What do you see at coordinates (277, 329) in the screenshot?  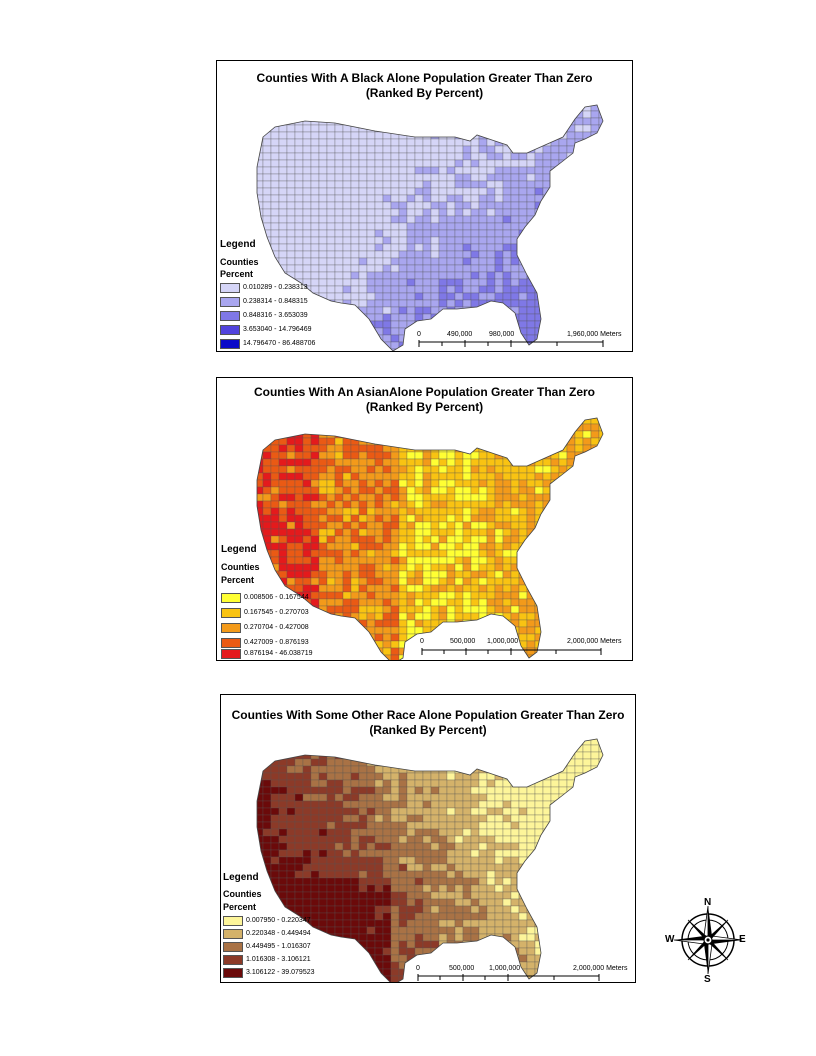 I see `legend-range: 3.653040 - 14.796469` at bounding box center [277, 329].